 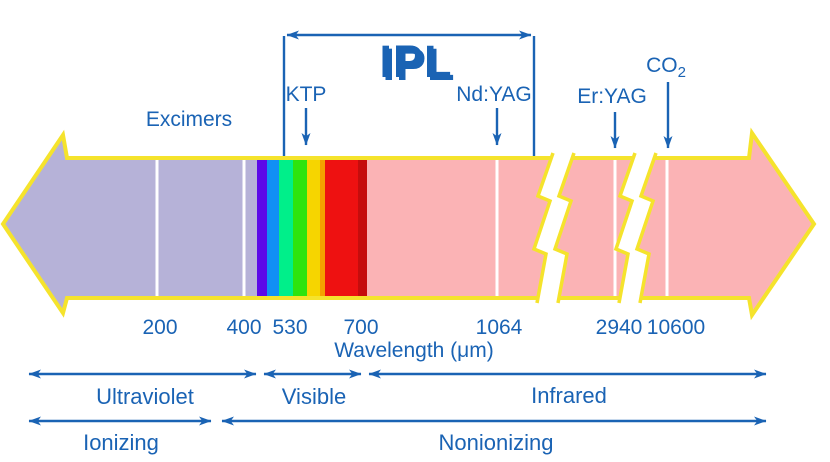 I want to click on tick-label-200: 200, so click(x=159, y=327).